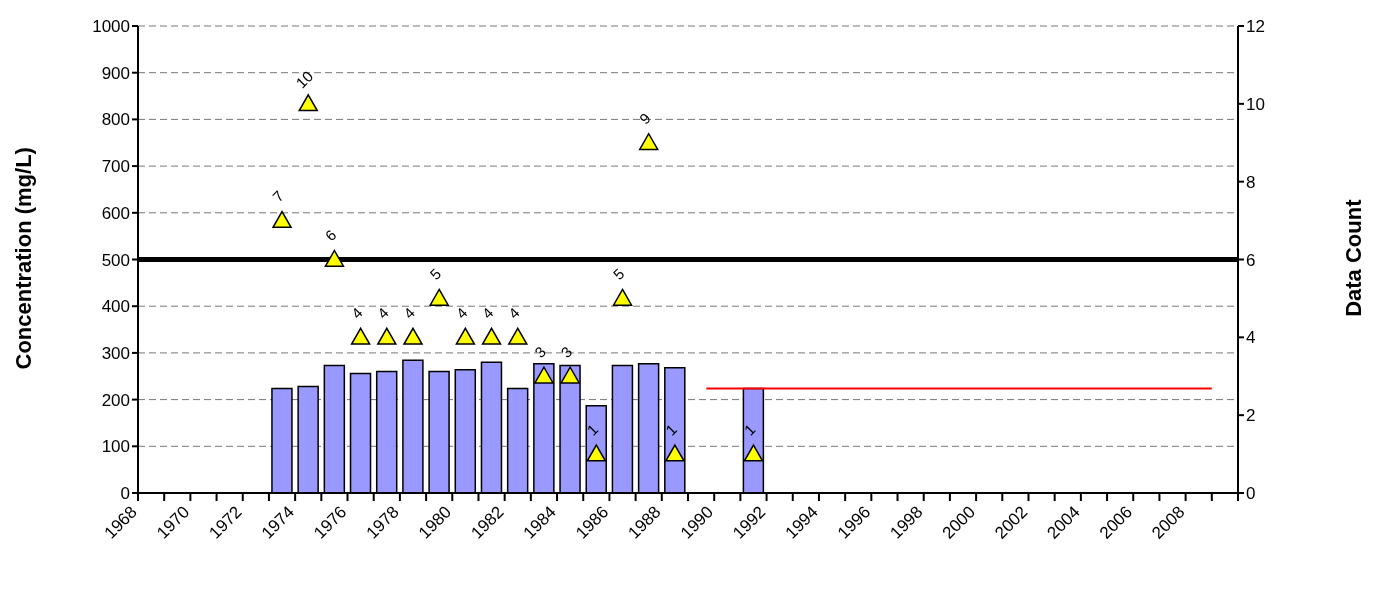  I want to click on y-axis-title: Concentration (mg/L), so click(23, 258).